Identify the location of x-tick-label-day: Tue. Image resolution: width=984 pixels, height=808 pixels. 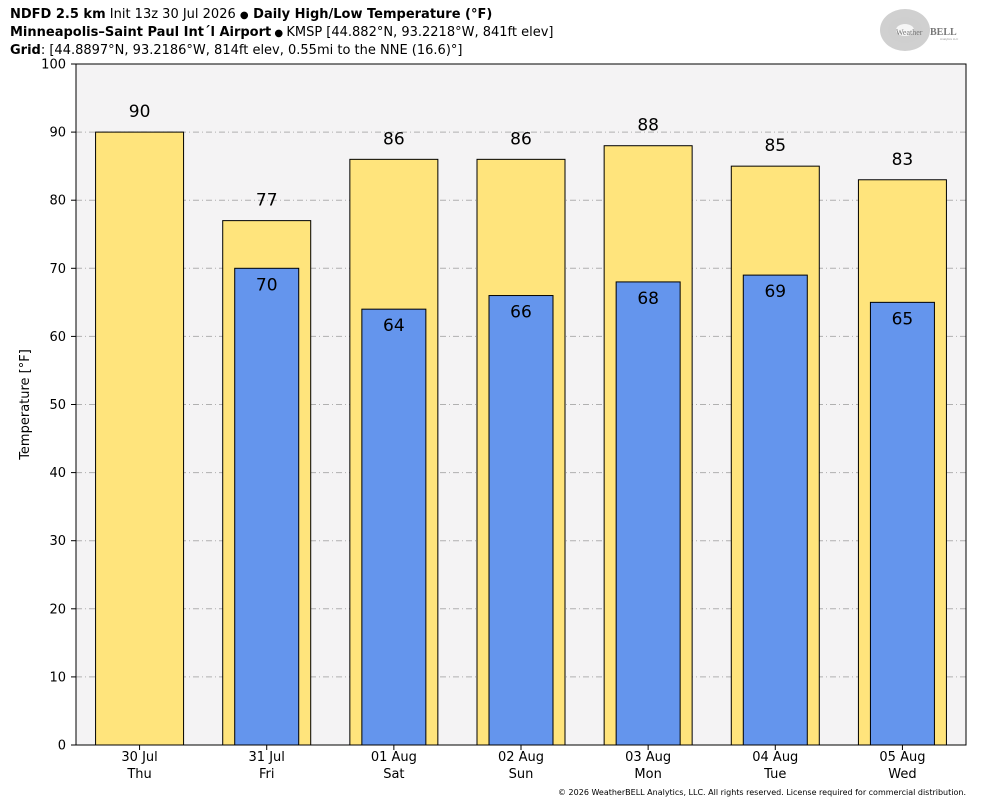
(774, 774).